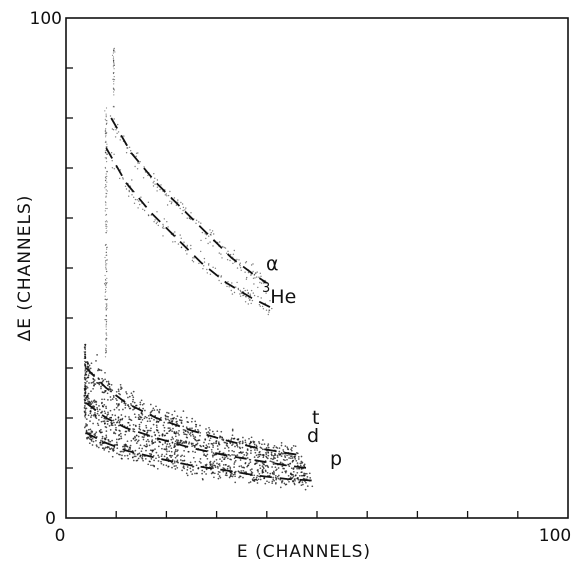 The image size is (576, 561). What do you see at coordinates (25, 268) in the screenshot?
I see `y-axis-title: ΔE (CHANNELS)` at bounding box center [25, 268].